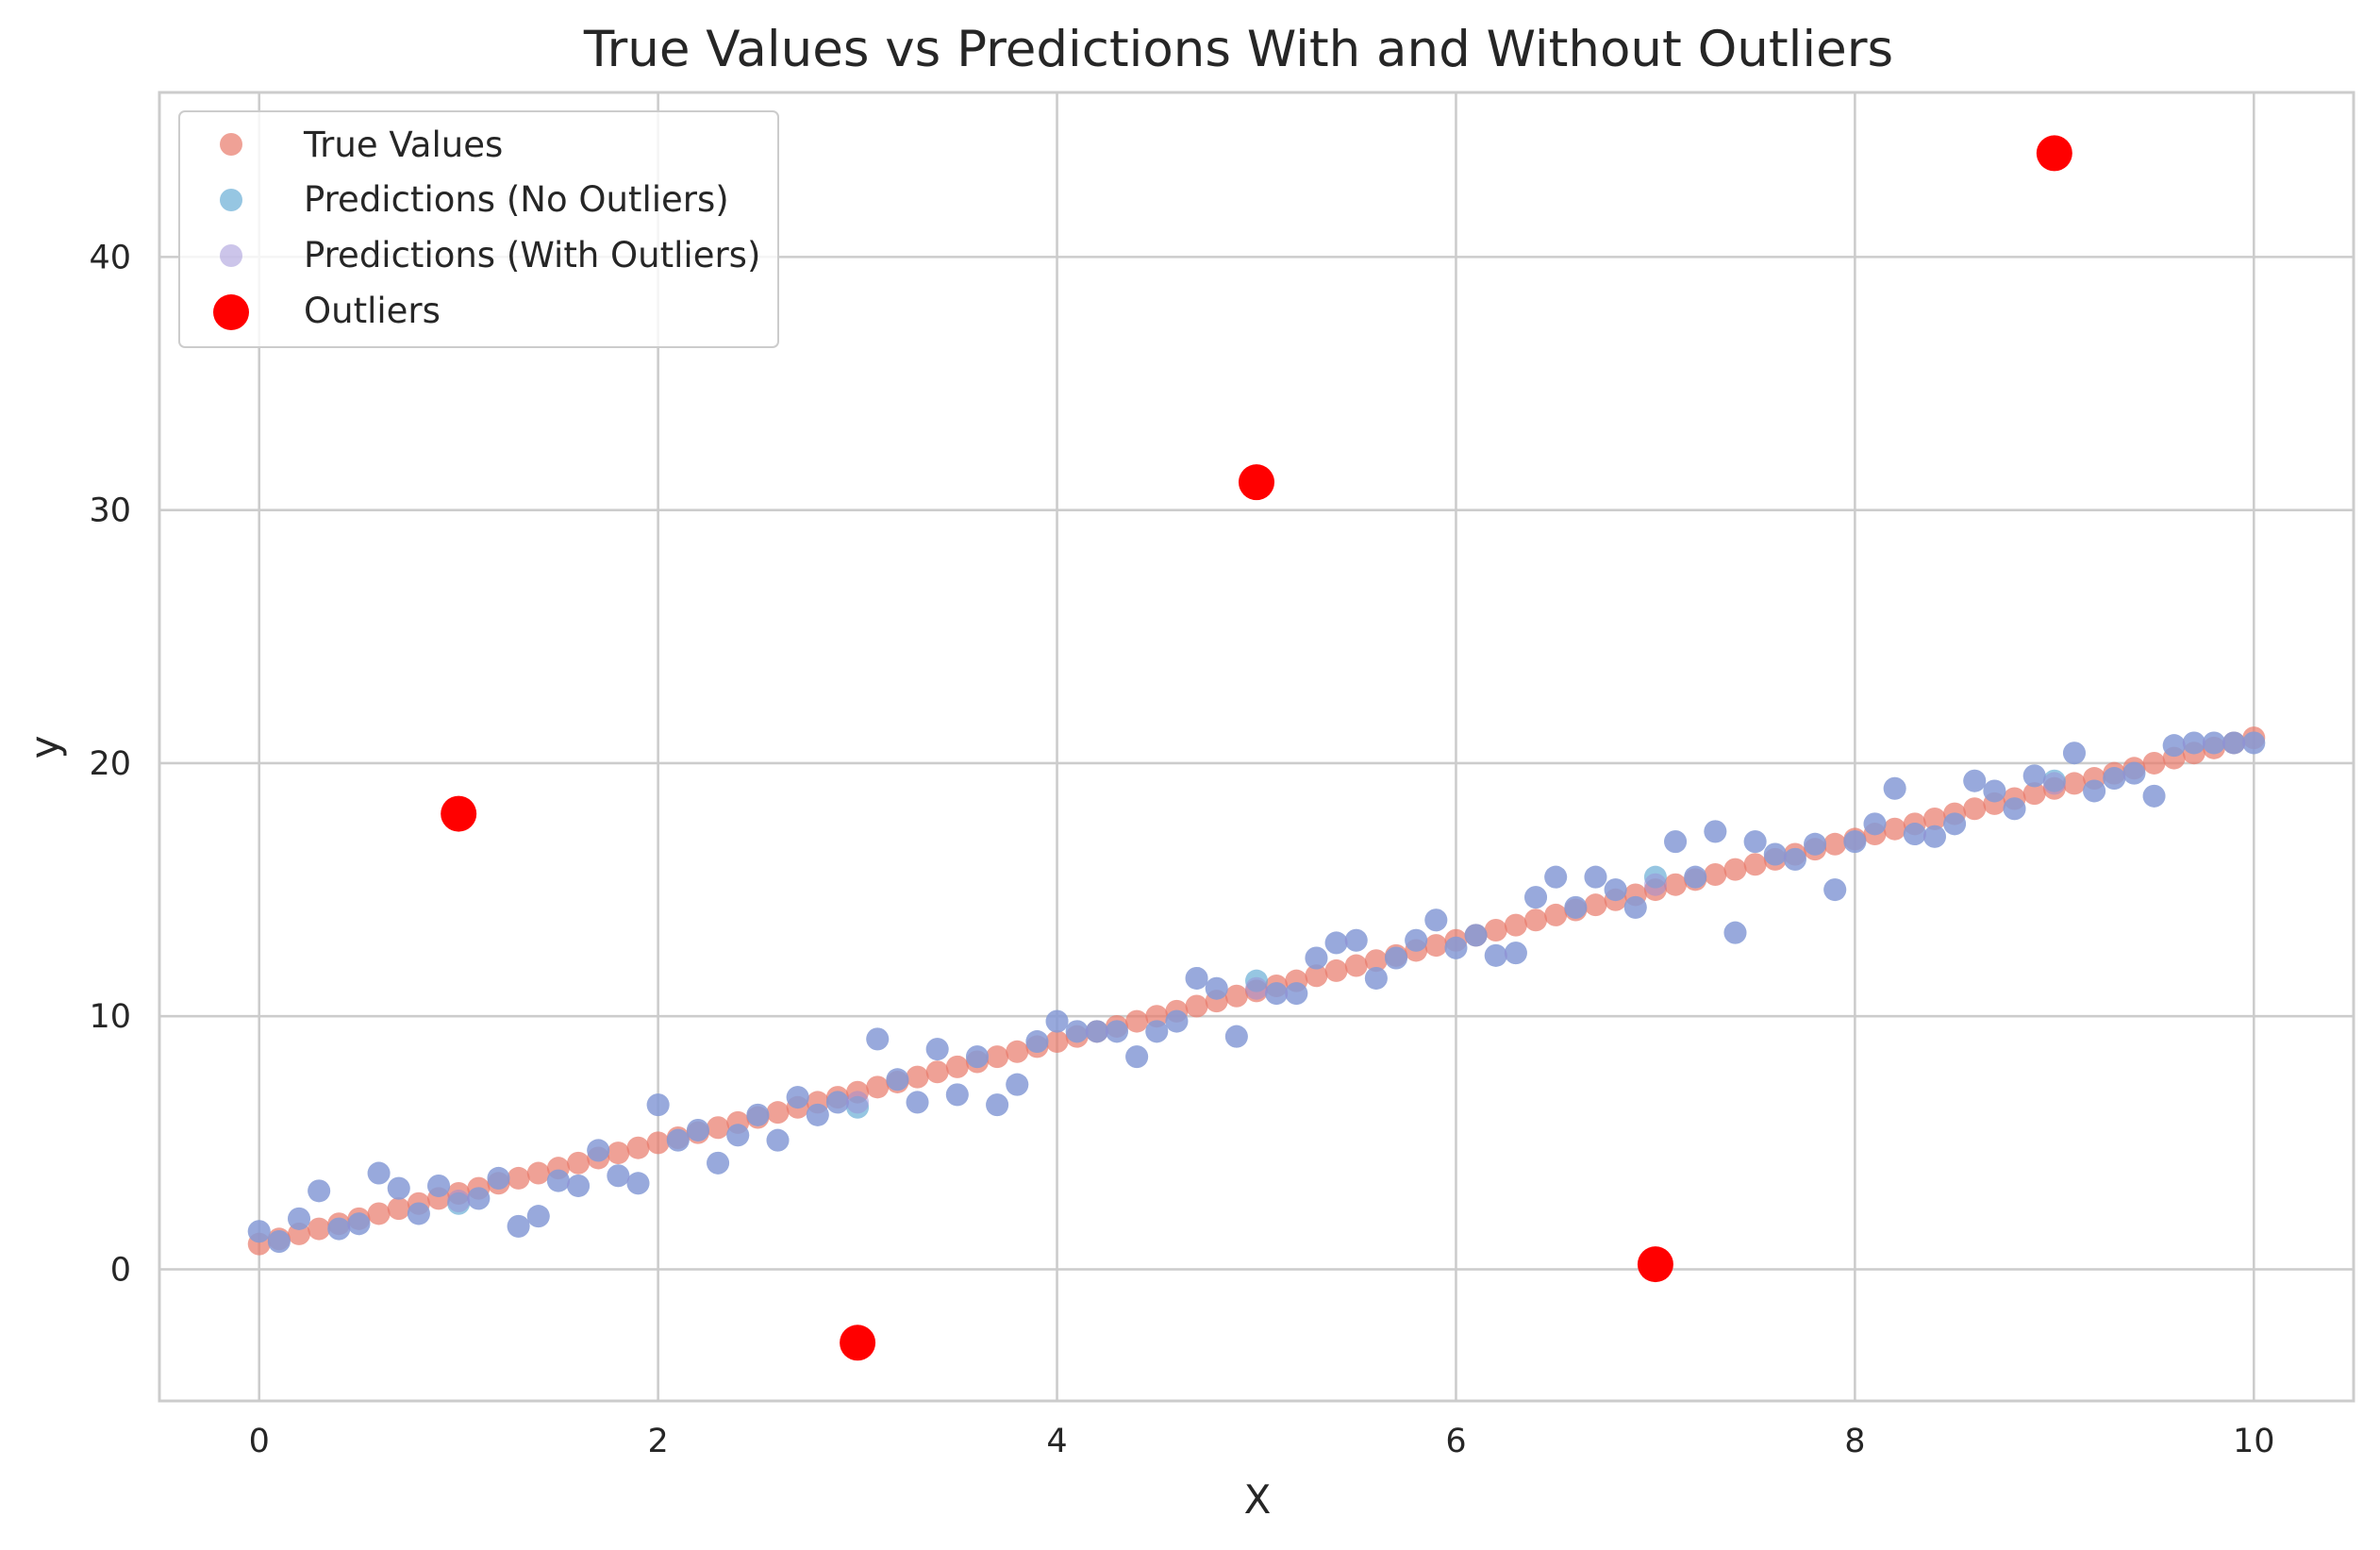 The image size is (2380, 1550). What do you see at coordinates (231, 256) in the screenshot?
I see `legend-marker-predictions-with-outliers` at bounding box center [231, 256].